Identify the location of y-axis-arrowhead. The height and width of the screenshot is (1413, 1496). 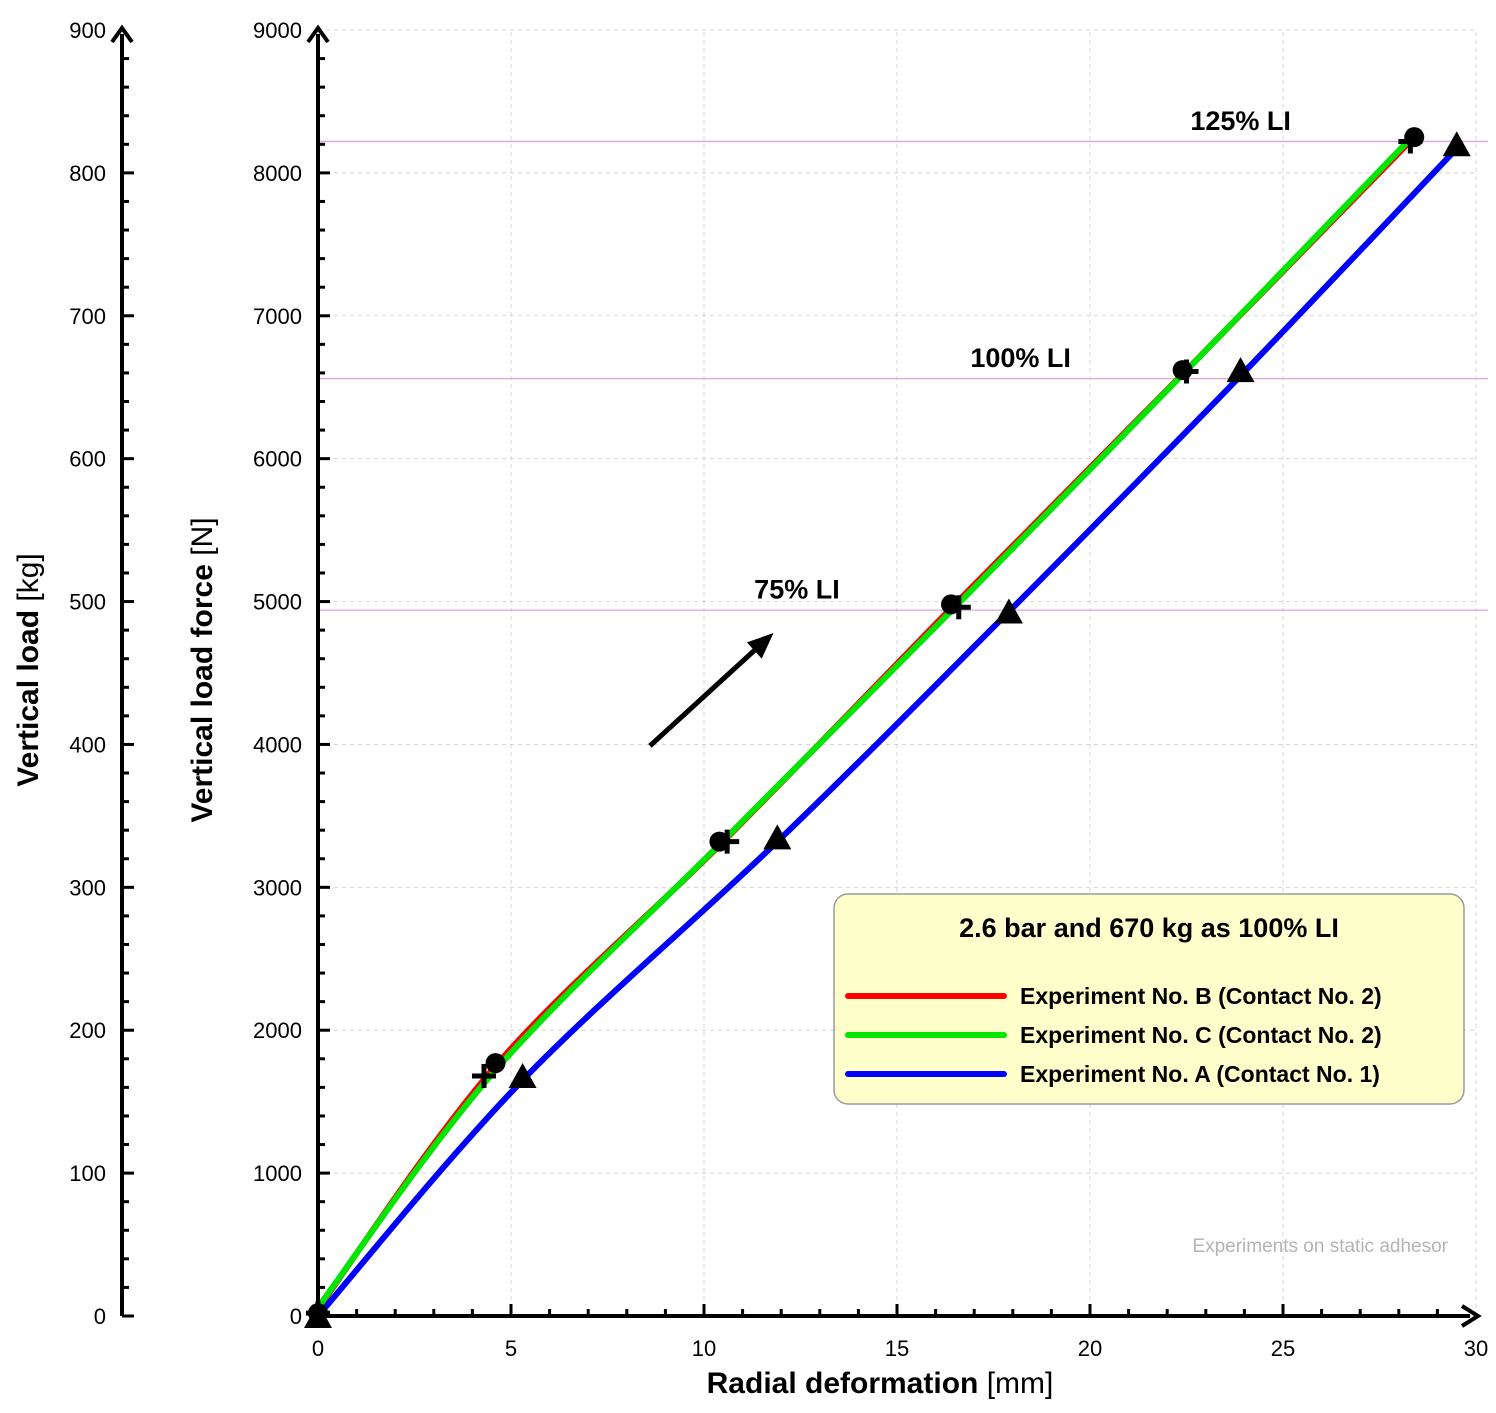
(318, 34).